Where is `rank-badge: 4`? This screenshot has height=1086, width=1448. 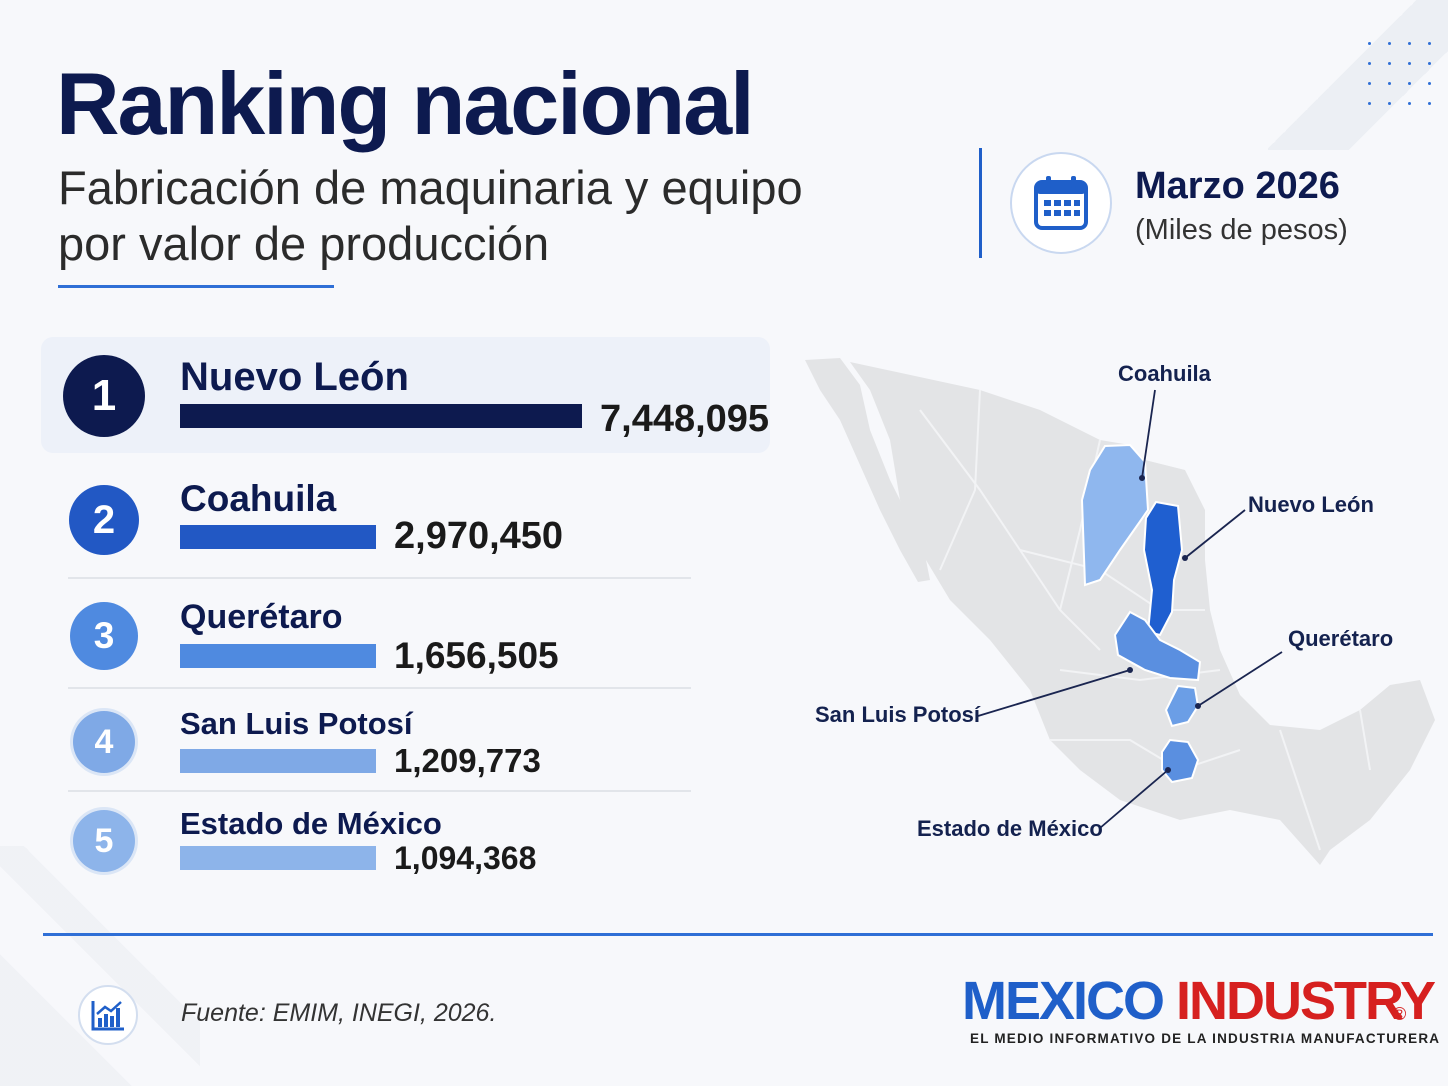
rank-badge: 4 is located at coordinates (104, 742).